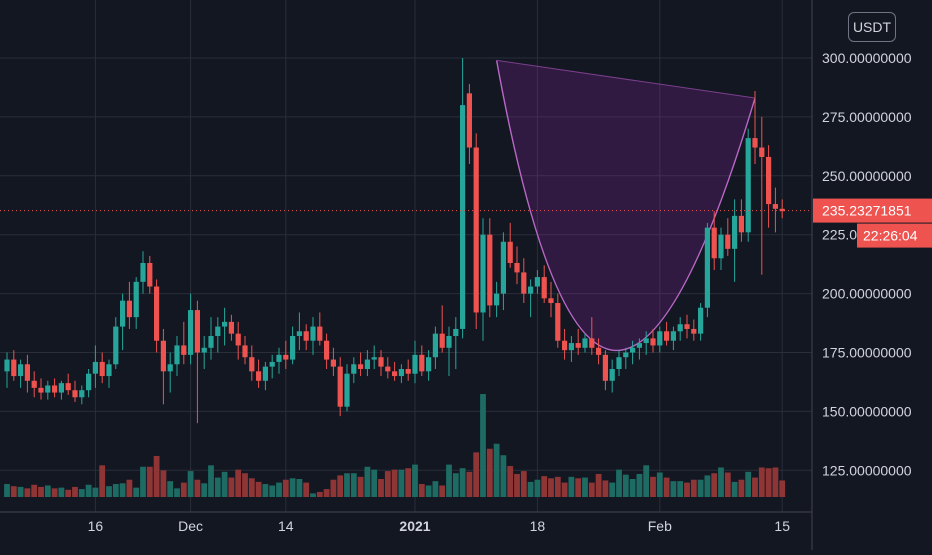  I want to click on currency-button: USDT, so click(872, 27).